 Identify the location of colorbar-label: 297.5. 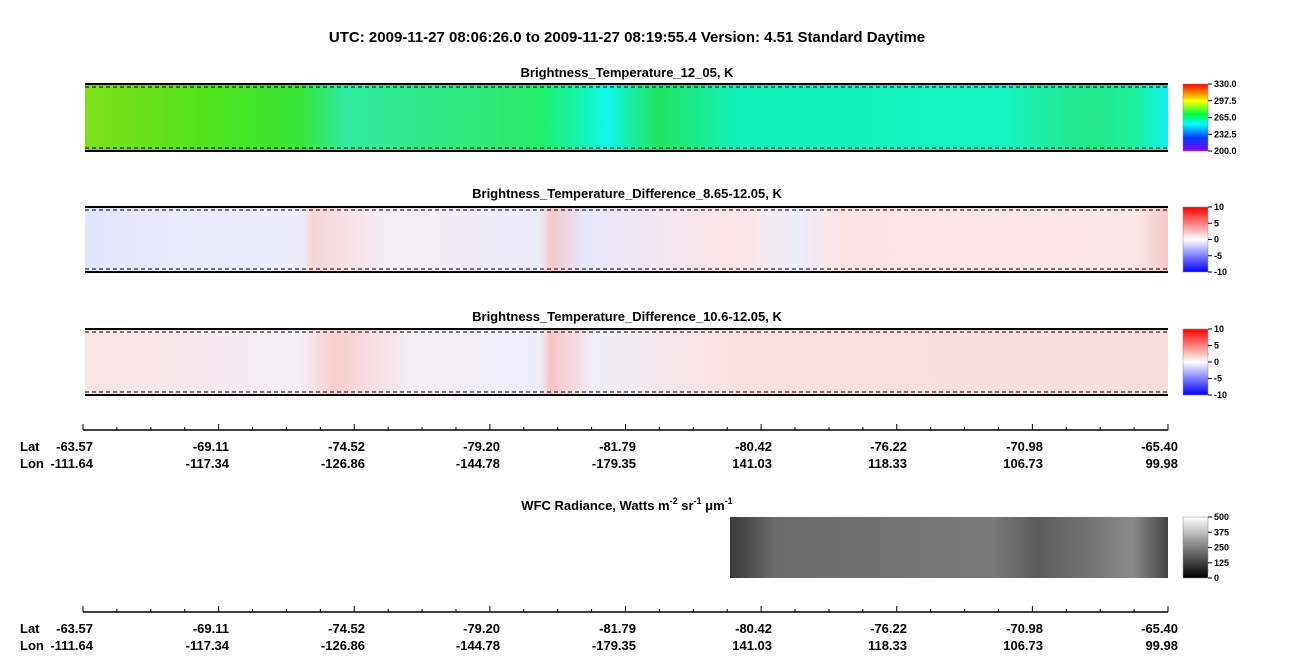
(1225, 101).